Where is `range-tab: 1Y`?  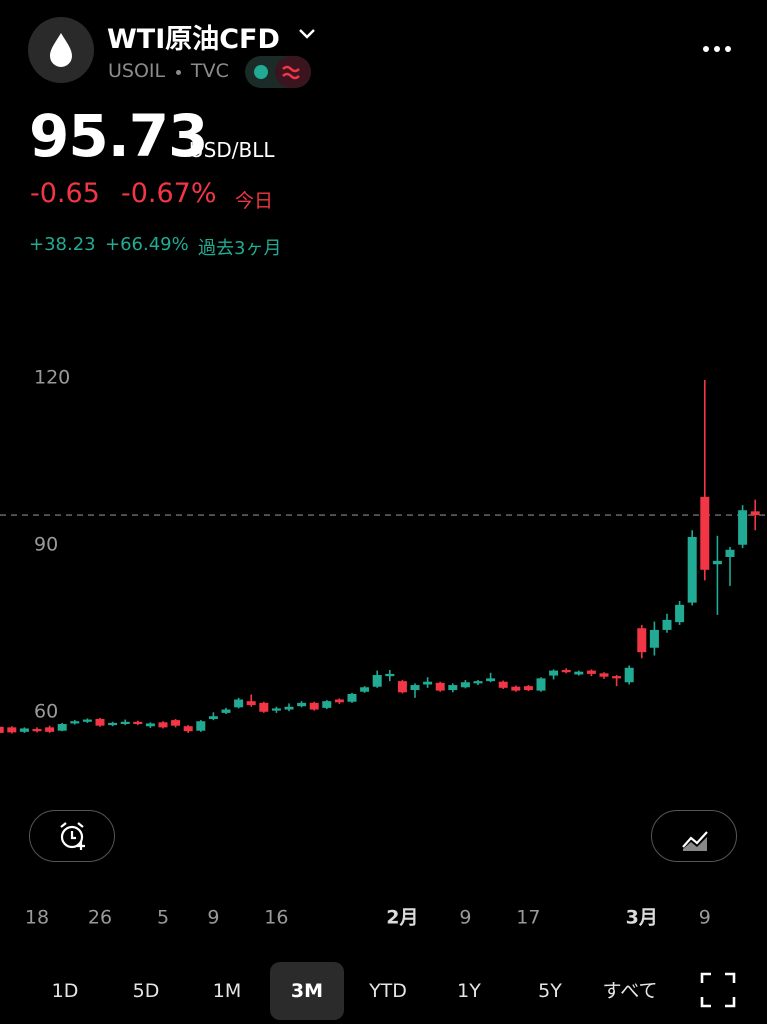 range-tab: 1Y is located at coordinates (469, 991).